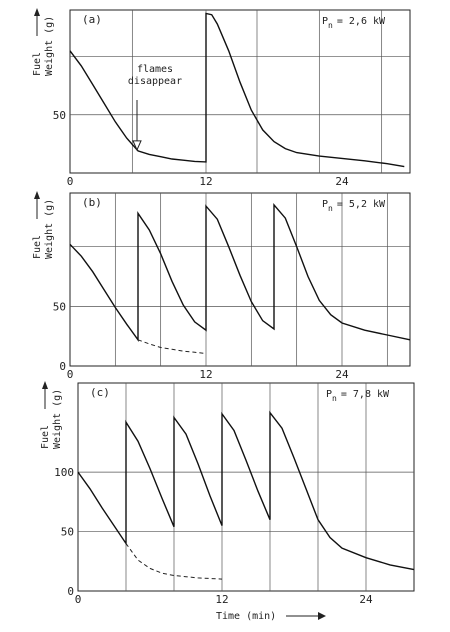 The height and width of the screenshot is (632, 450). I want to click on panel-label: (c), so click(100, 392).